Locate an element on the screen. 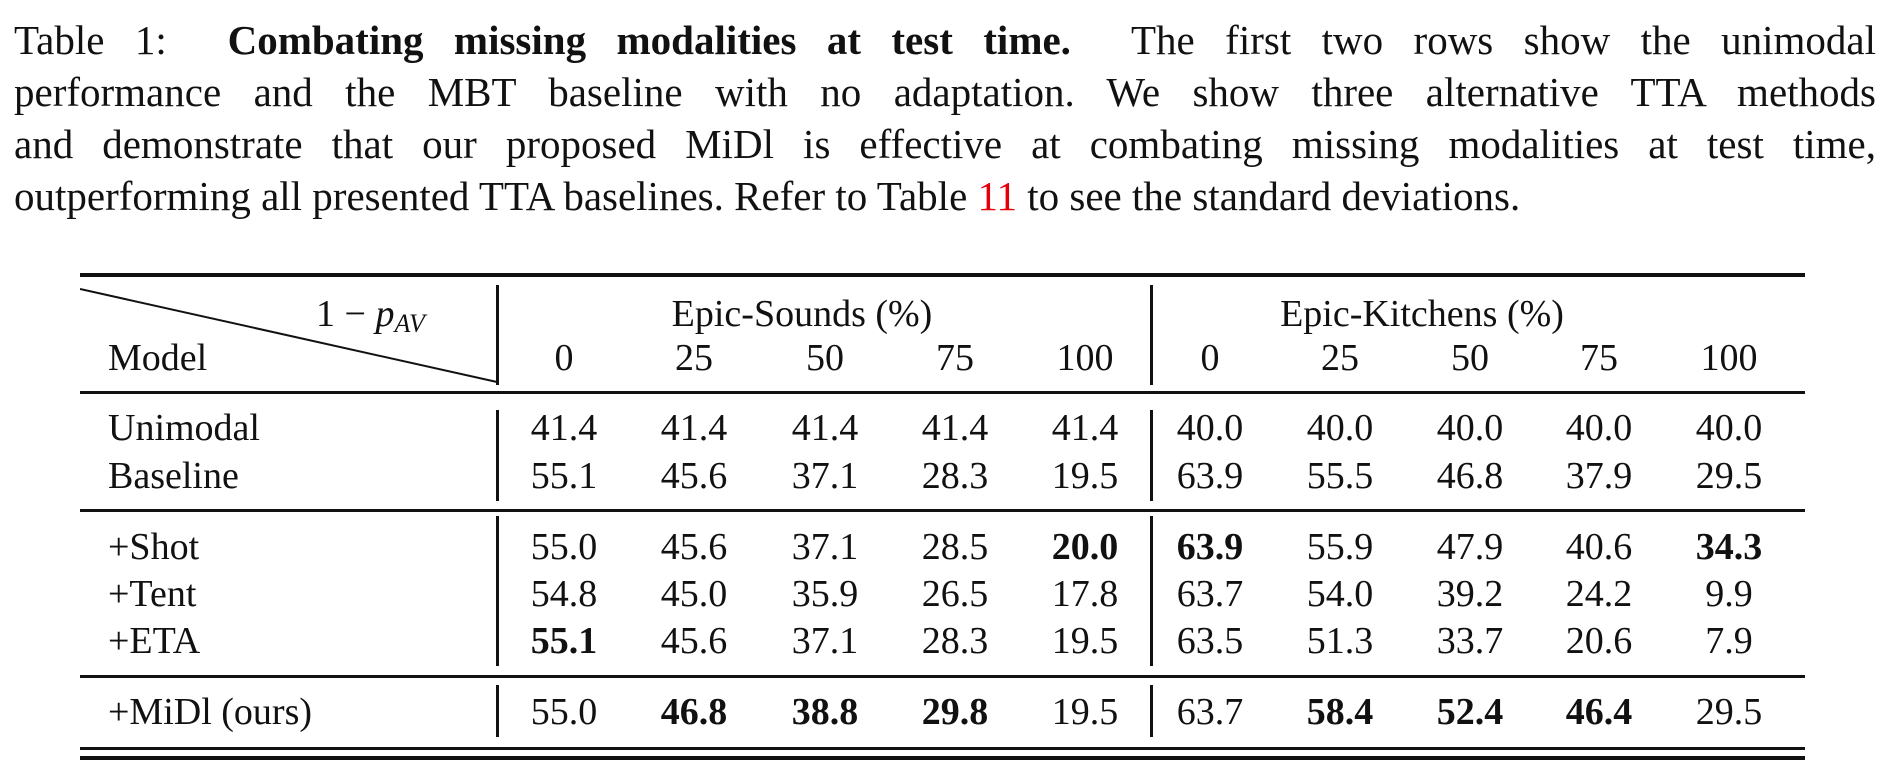 The height and width of the screenshot is (775, 1885). column-header-missing-rate: 50 is located at coordinates (825, 358).